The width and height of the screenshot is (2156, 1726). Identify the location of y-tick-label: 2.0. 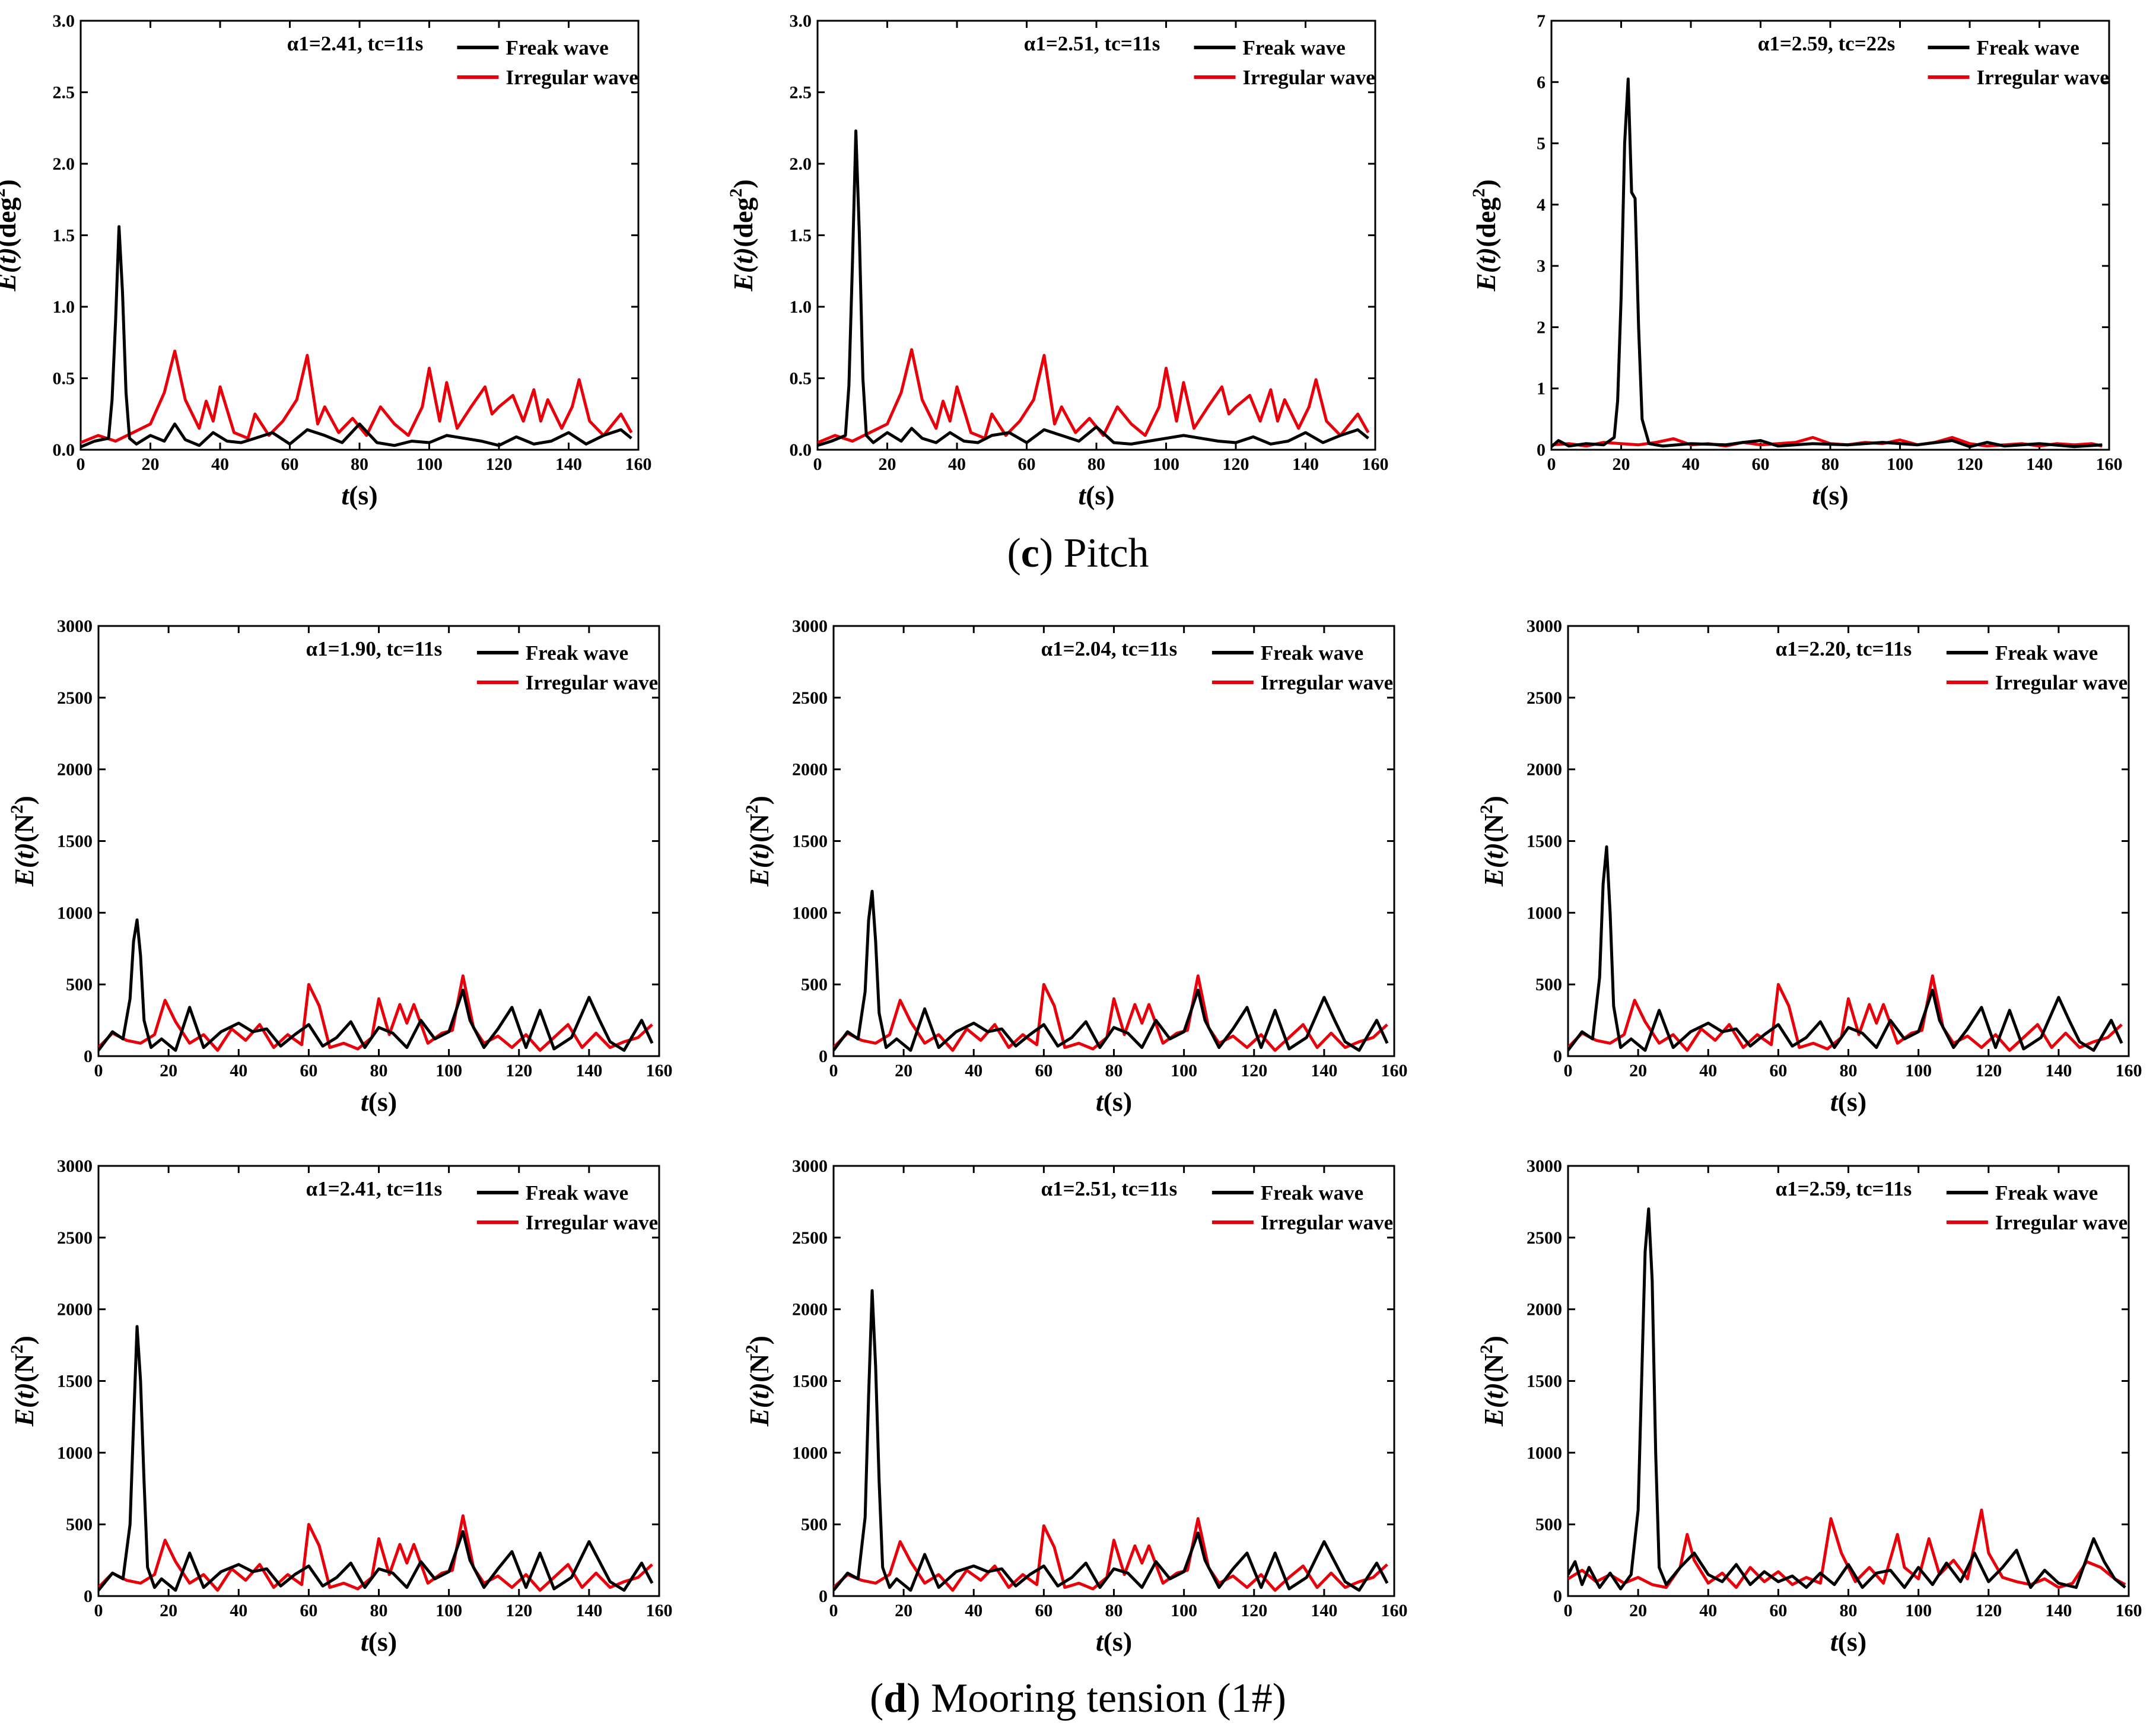
(801, 164).